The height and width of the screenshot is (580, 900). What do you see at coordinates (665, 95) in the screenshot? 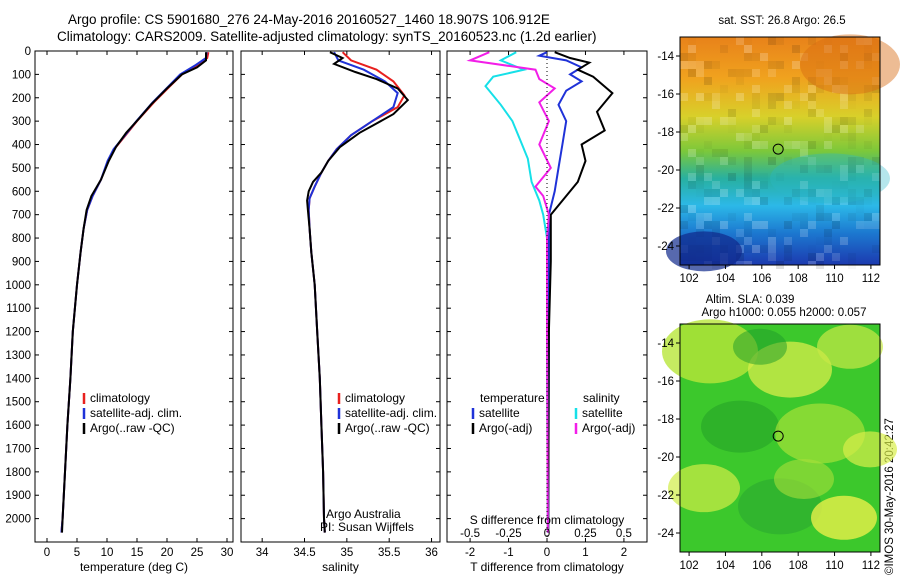
I see `sst-map-ytick-label: -16` at bounding box center [665, 95].